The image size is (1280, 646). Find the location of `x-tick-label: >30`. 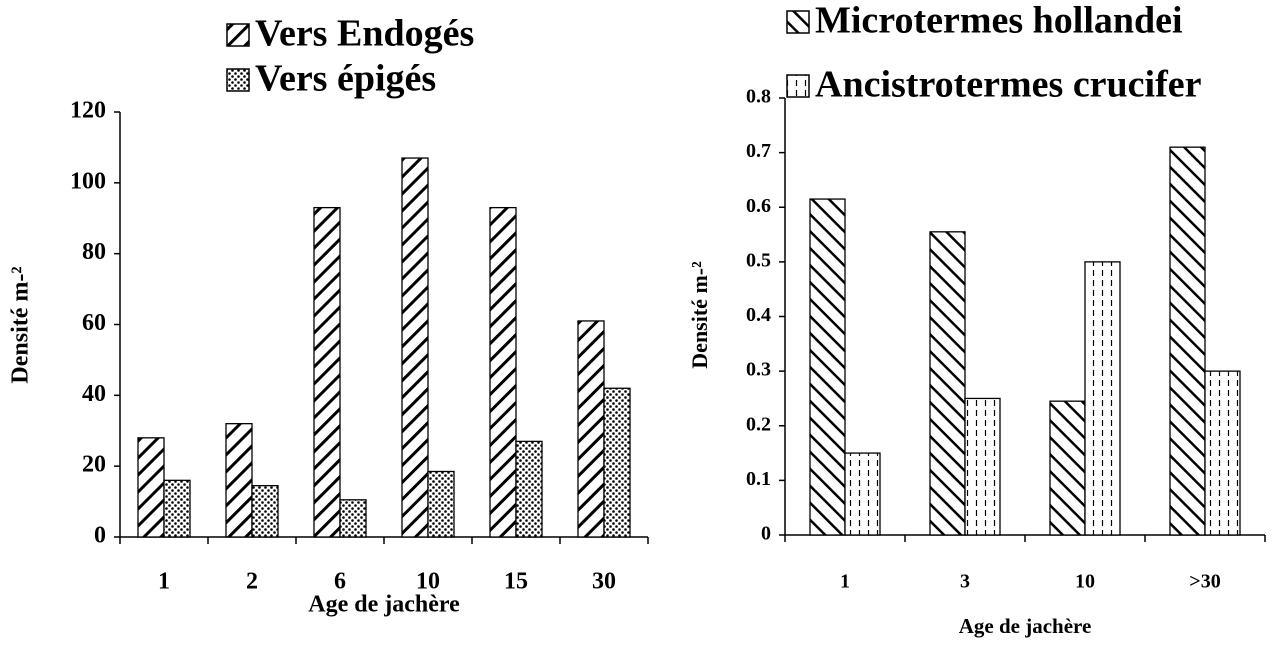

x-tick-label: >30 is located at coordinates (1204, 582).